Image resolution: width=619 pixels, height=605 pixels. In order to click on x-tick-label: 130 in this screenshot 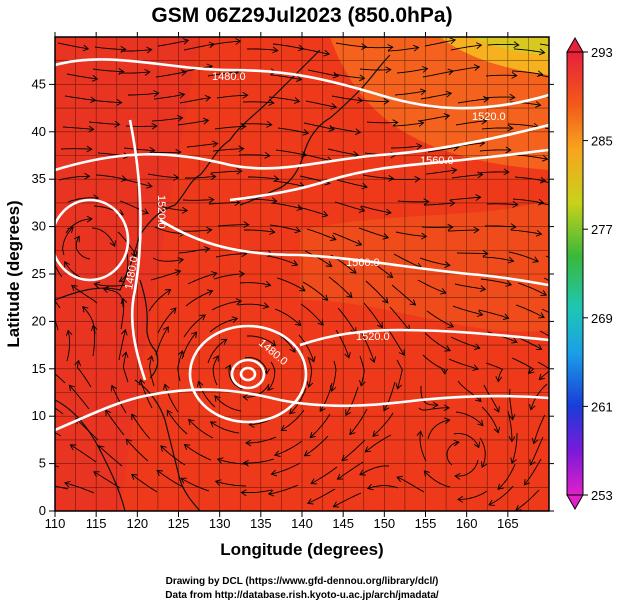, I will do `click(220, 523)`.